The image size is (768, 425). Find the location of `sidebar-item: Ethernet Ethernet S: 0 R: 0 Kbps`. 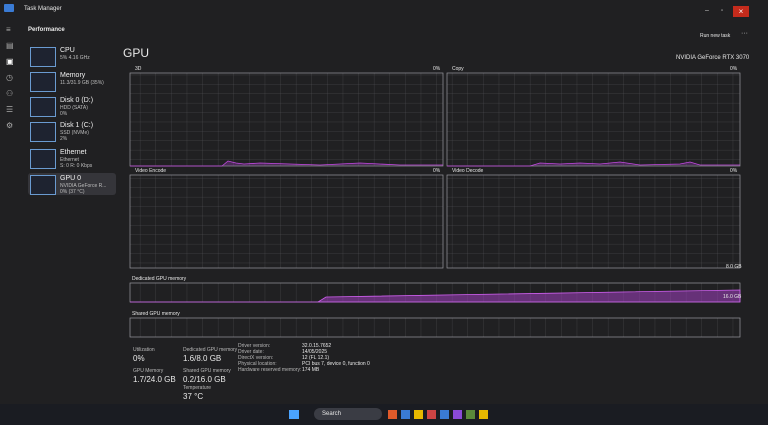

sidebar-item: Ethernet Ethernet S: 0 R: 0 Kbps is located at coordinates (72, 158).